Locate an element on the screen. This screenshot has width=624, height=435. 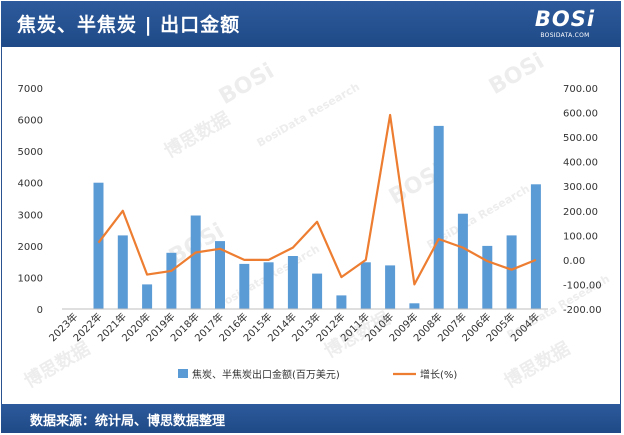
y-left-tick: 1000 is located at coordinates (30, 278).